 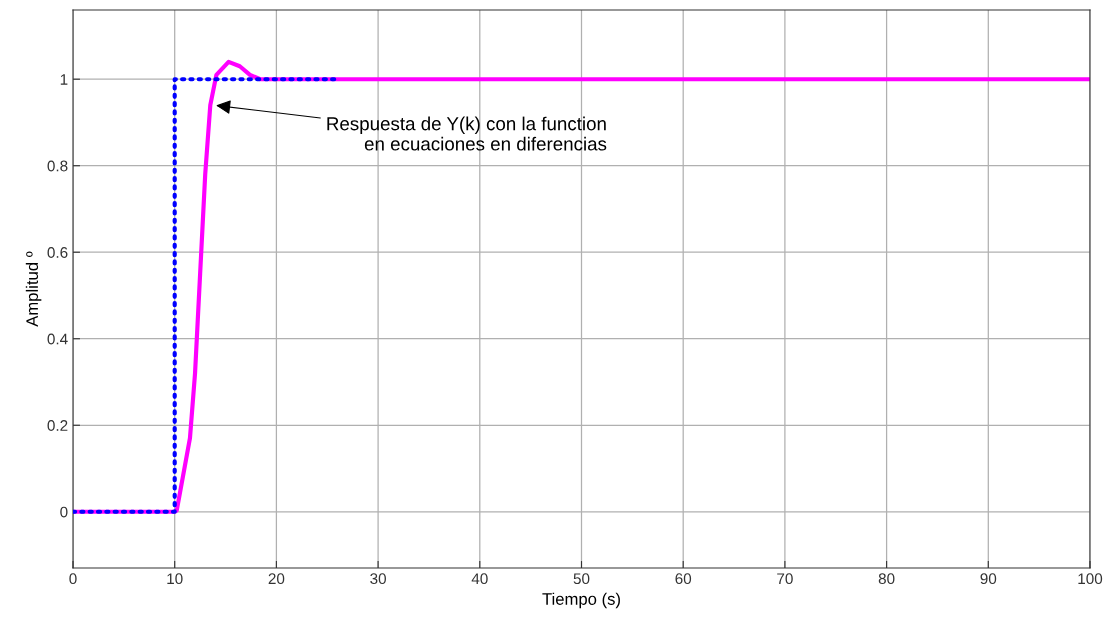 What do you see at coordinates (785, 579) in the screenshot?
I see `x-tick-label: 70` at bounding box center [785, 579].